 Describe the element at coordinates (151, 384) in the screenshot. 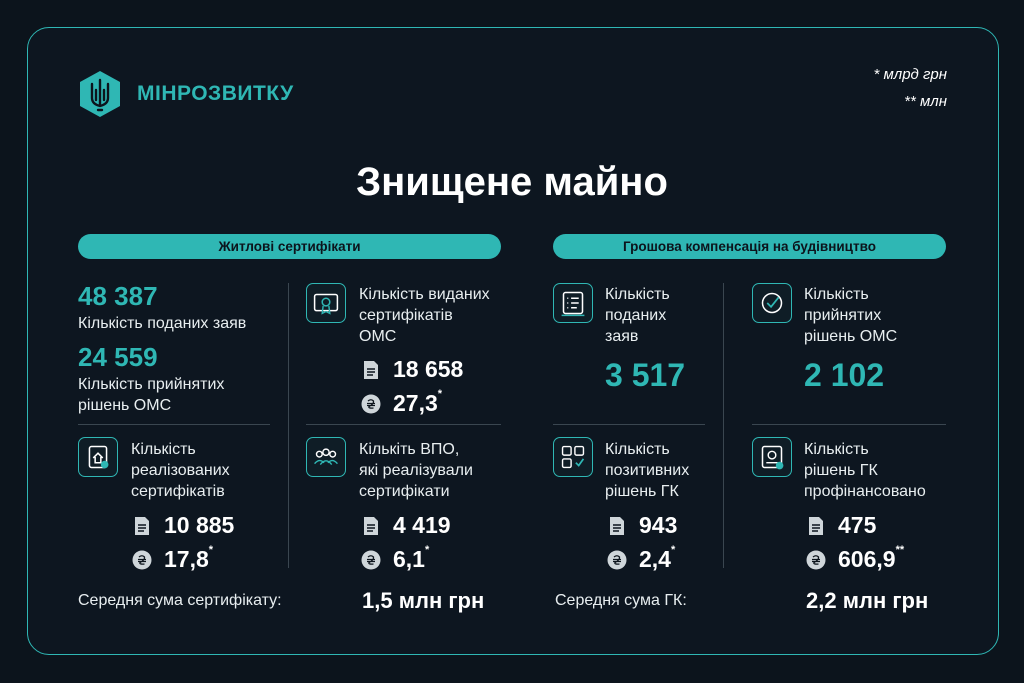

I see `decisions-label-1: Кількість прийнятих` at that location.